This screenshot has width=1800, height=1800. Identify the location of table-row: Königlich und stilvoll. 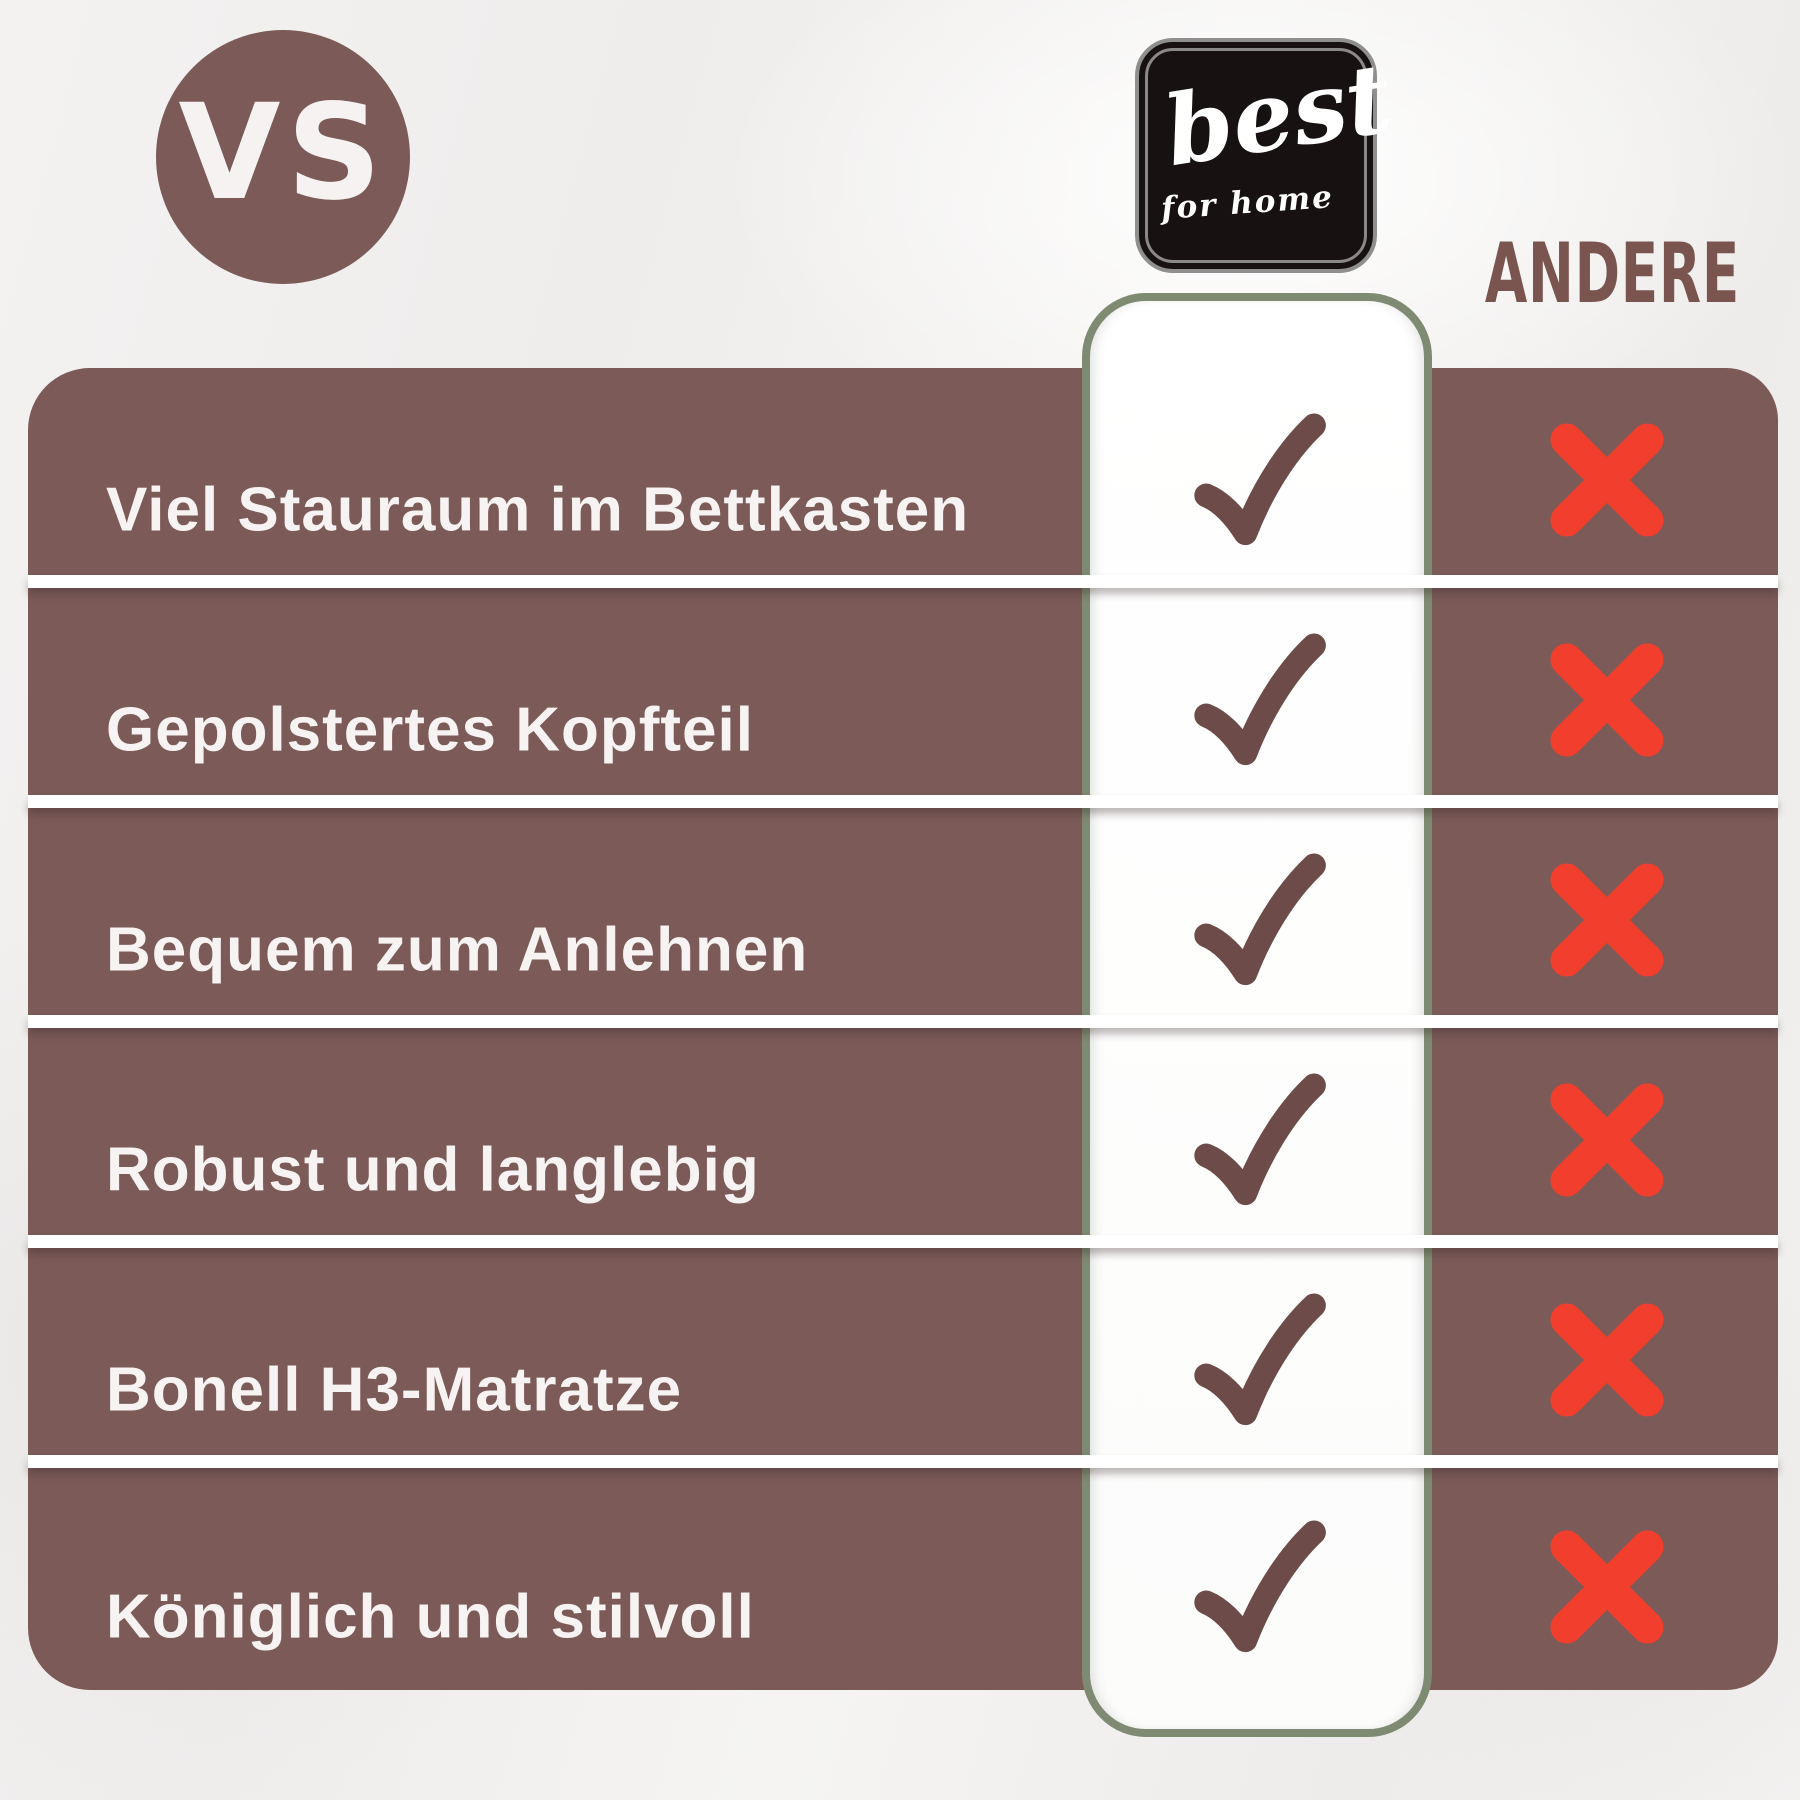
(903, 1579).